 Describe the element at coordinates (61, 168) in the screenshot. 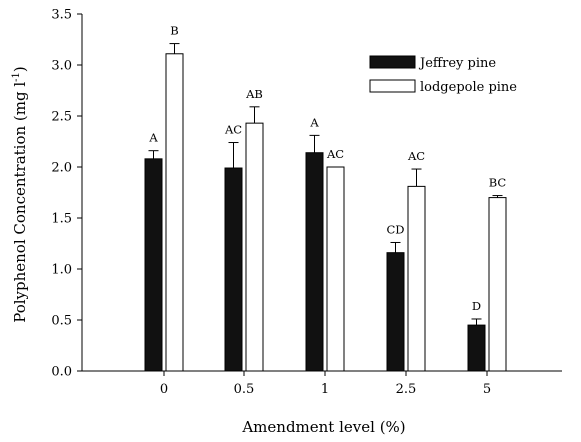

I see `y-tick-label: 2.0` at that location.